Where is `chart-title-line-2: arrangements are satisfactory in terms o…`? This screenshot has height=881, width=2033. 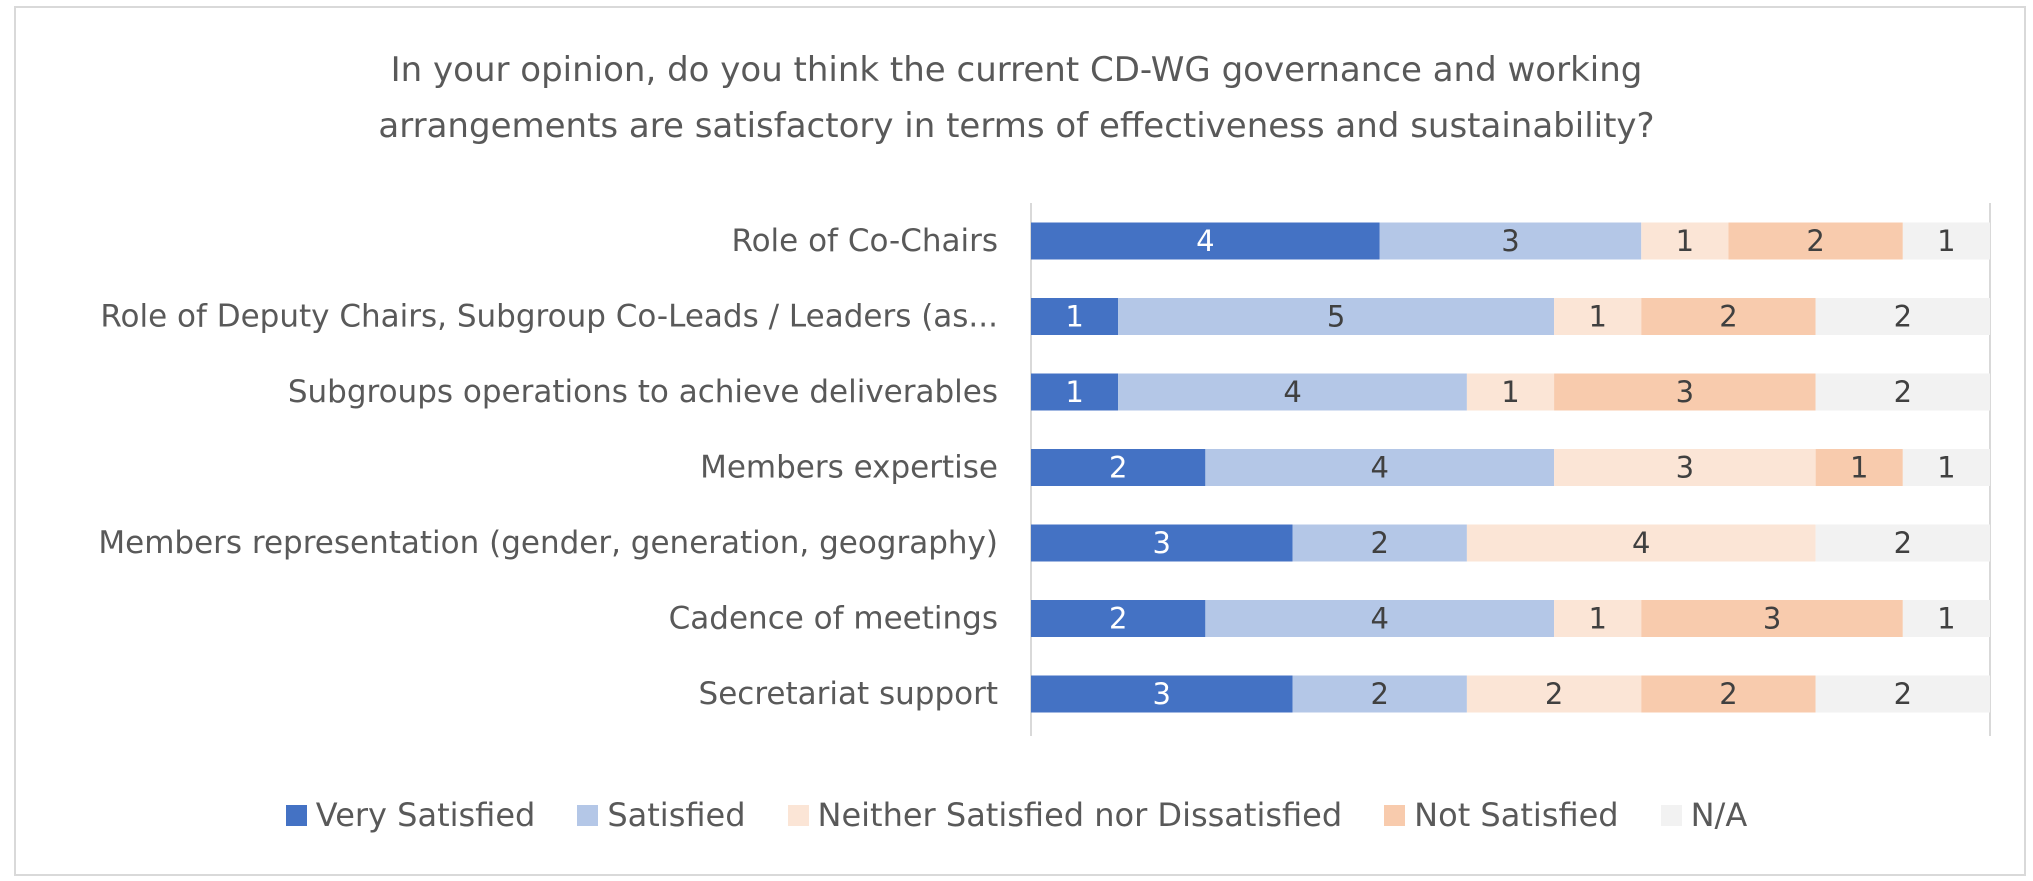
chart-title-line-2: arrangements are satisfactory in terms o… is located at coordinates (1016, 126).